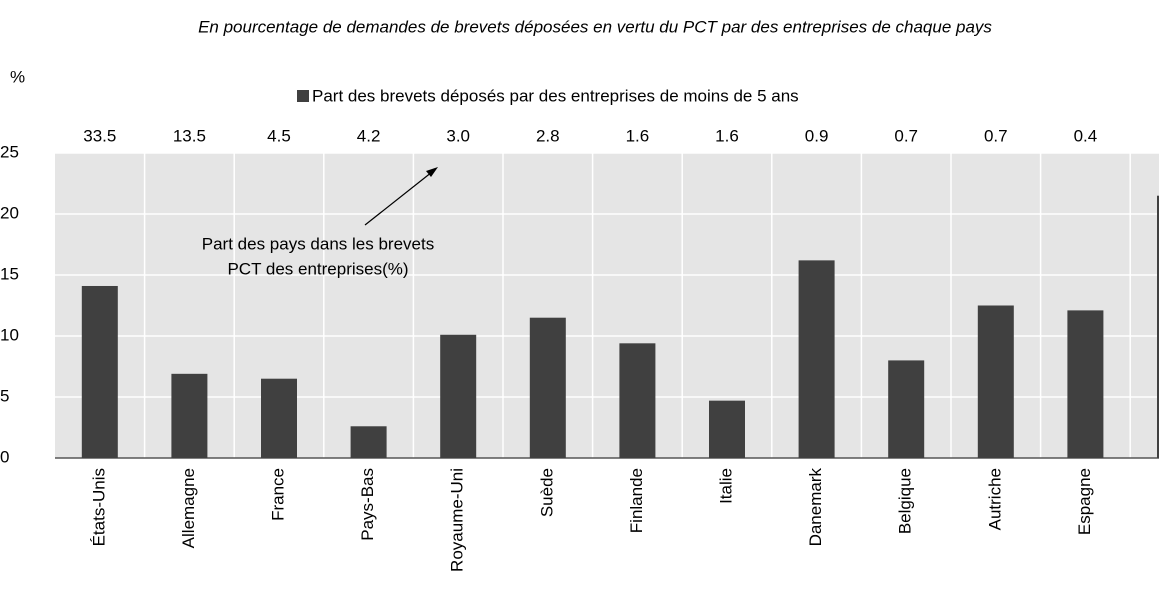 This screenshot has width=1159, height=608. I want to click on x-tick-label: Pays-Bas, so click(367, 504).